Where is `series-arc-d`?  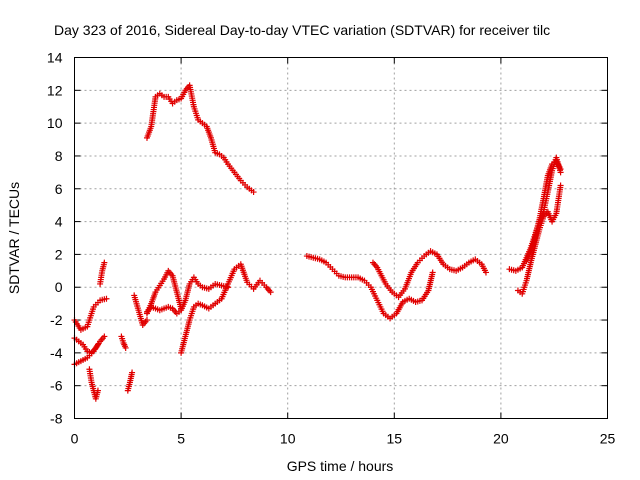 series-arc-d is located at coordinates (93, 384).